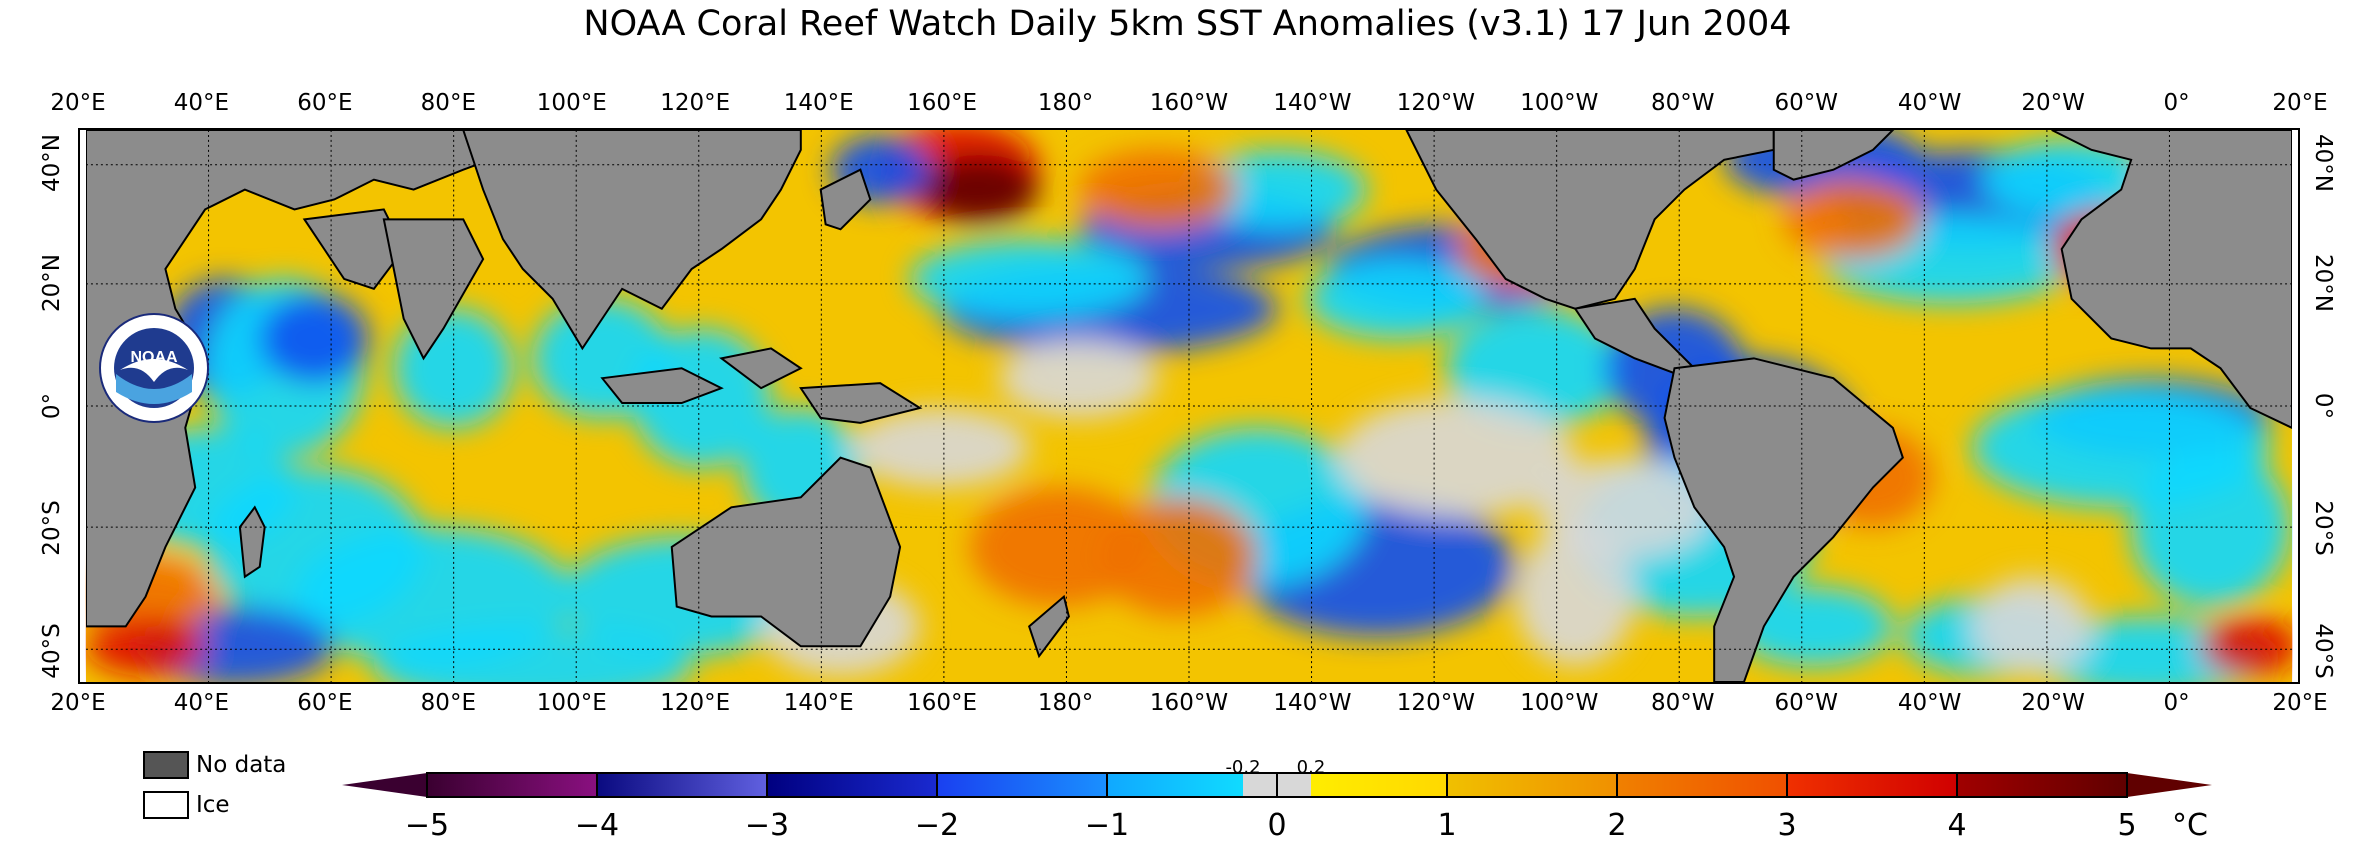  Describe the element at coordinates (52, 651) in the screenshot. I see `latitude-label-left: 40°S` at that location.